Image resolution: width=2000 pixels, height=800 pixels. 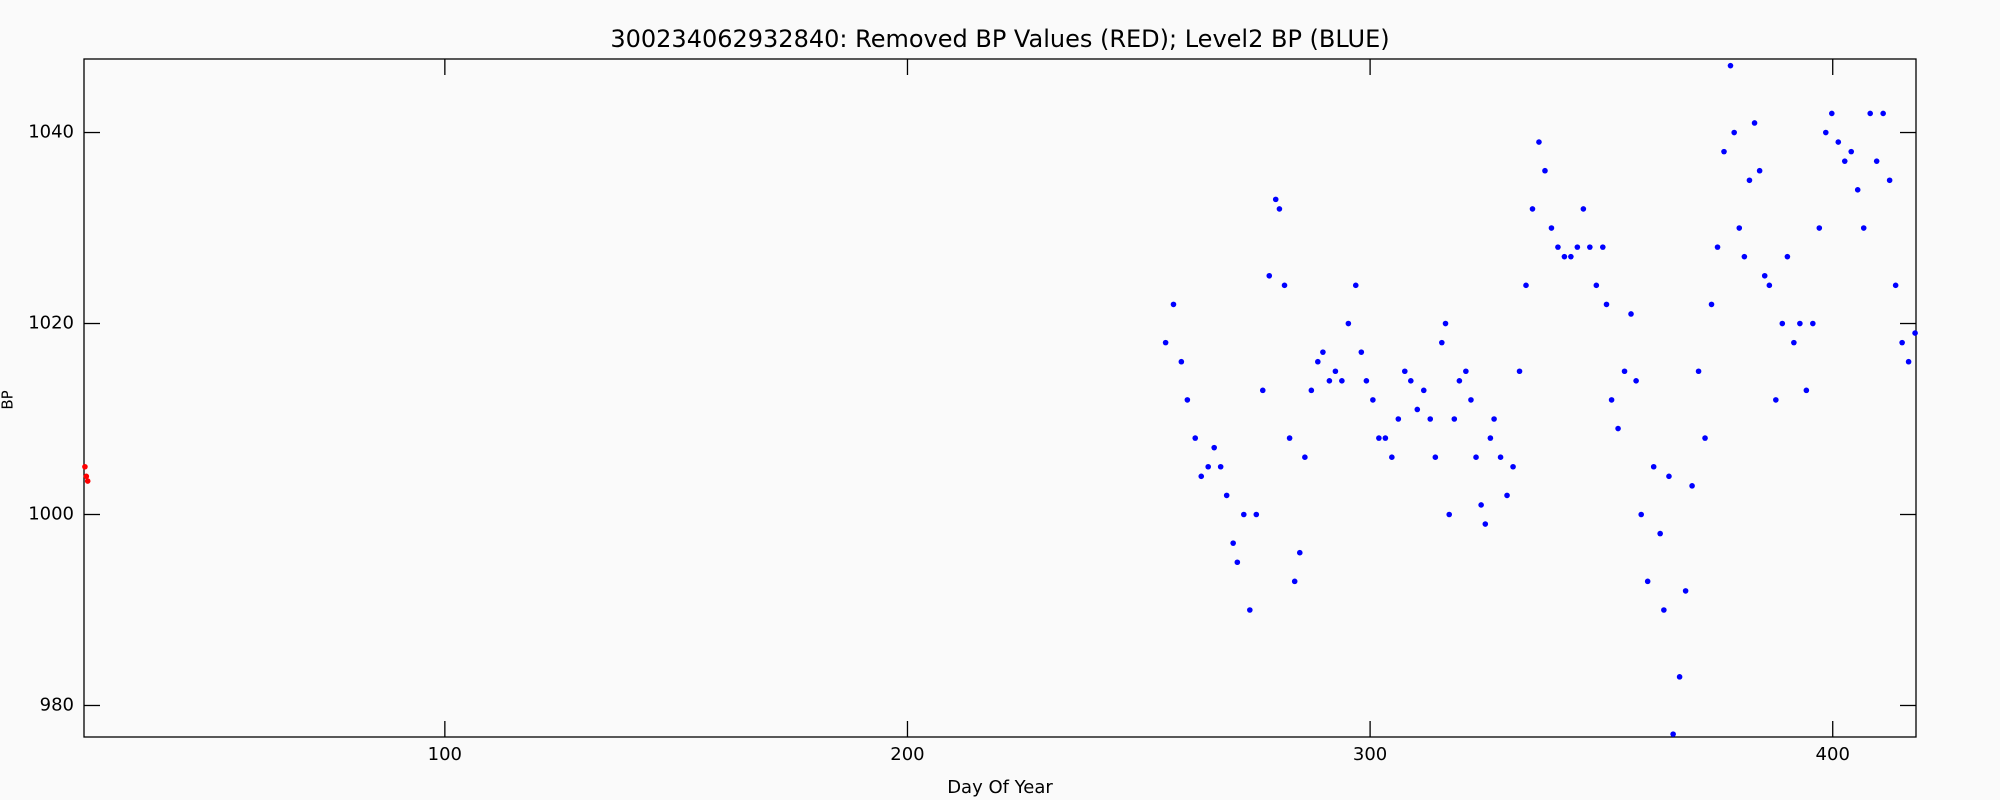 What do you see at coordinates (1000, 787) in the screenshot?
I see `x-axis-label: Day Of Year` at bounding box center [1000, 787].